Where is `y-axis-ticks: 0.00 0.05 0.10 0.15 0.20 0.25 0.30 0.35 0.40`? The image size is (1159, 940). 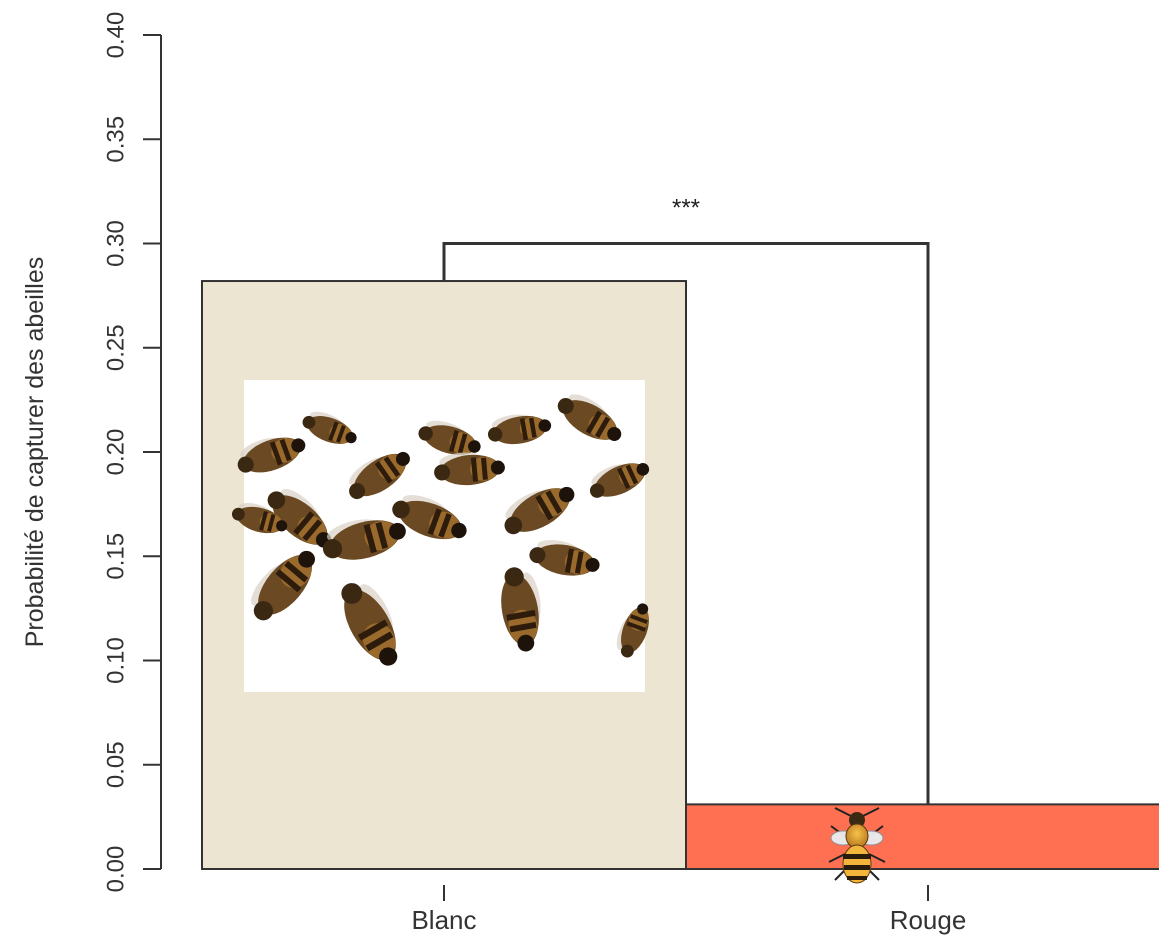
y-axis-ticks: 0.00 0.05 0.10 0.15 0.20 0.25 0.30 0.35 0.40 is located at coordinates (131, 452).